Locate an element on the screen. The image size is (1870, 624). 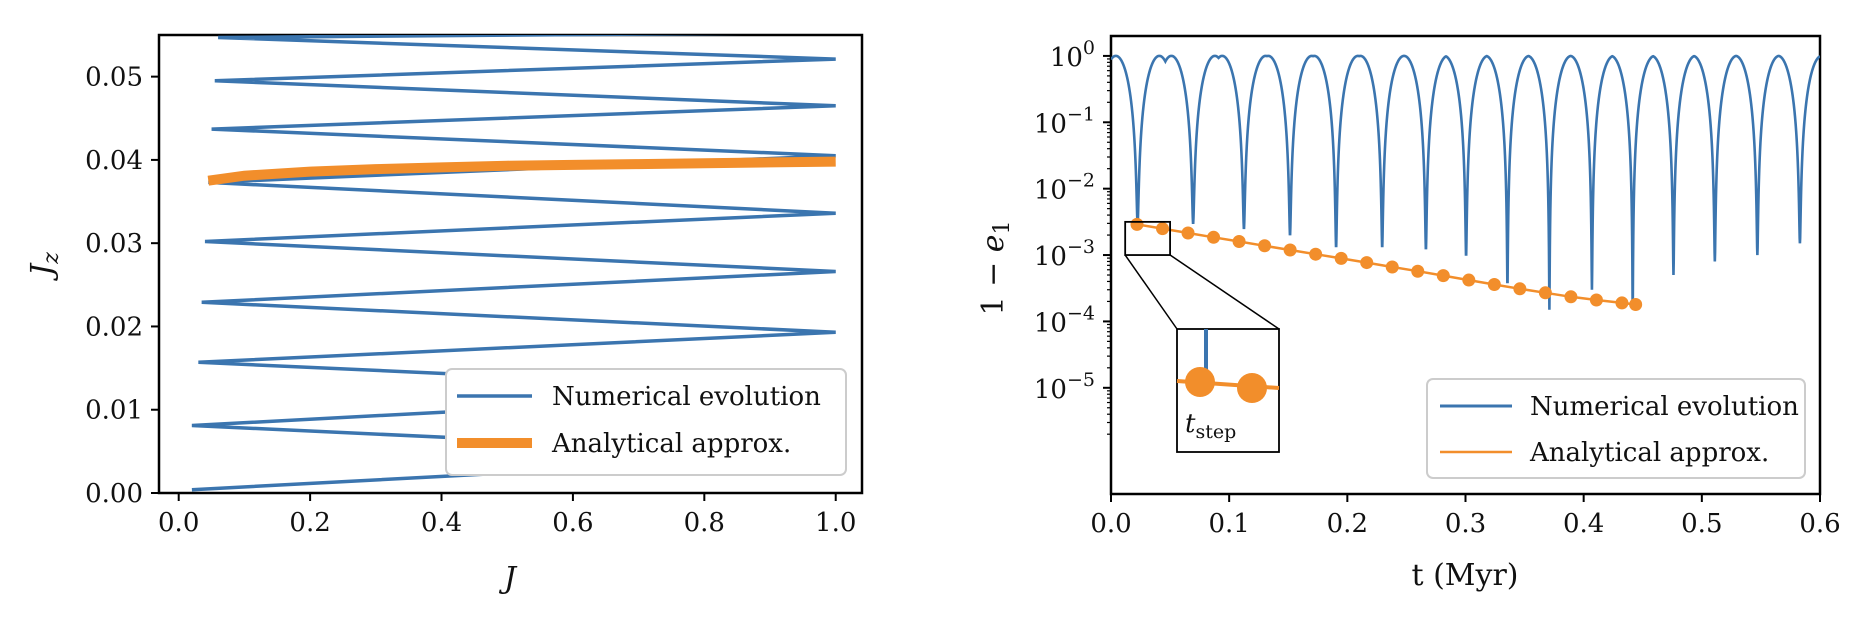
y-tick-label: 0.04 is located at coordinates (114, 161).